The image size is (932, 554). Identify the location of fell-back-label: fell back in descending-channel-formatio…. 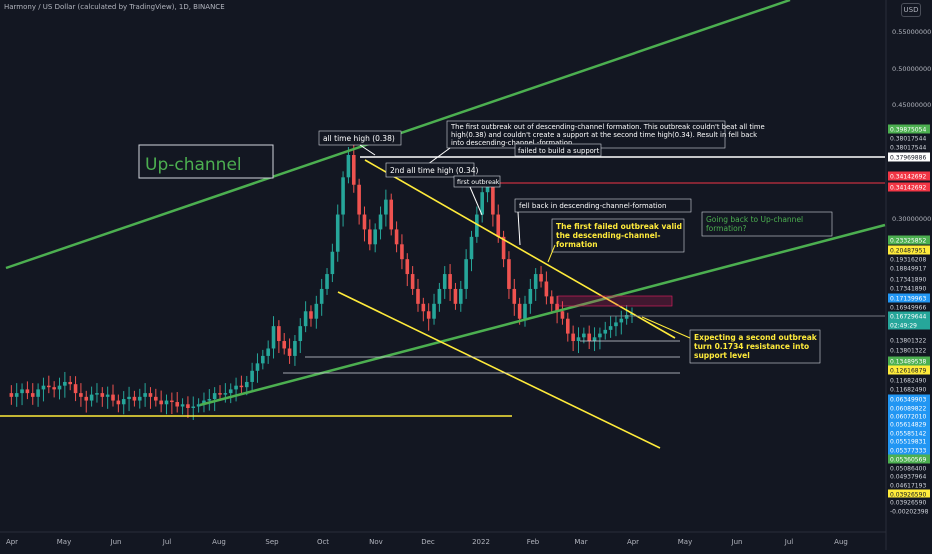
(592, 206).